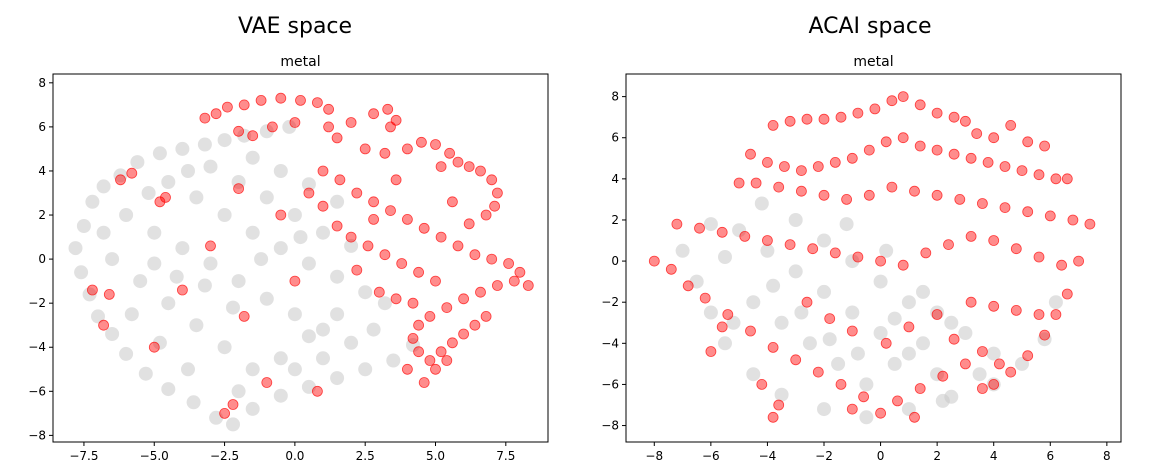  What do you see at coordinates (654, 456) in the screenshot?
I see `right-x-tick-label: −8` at bounding box center [654, 456].